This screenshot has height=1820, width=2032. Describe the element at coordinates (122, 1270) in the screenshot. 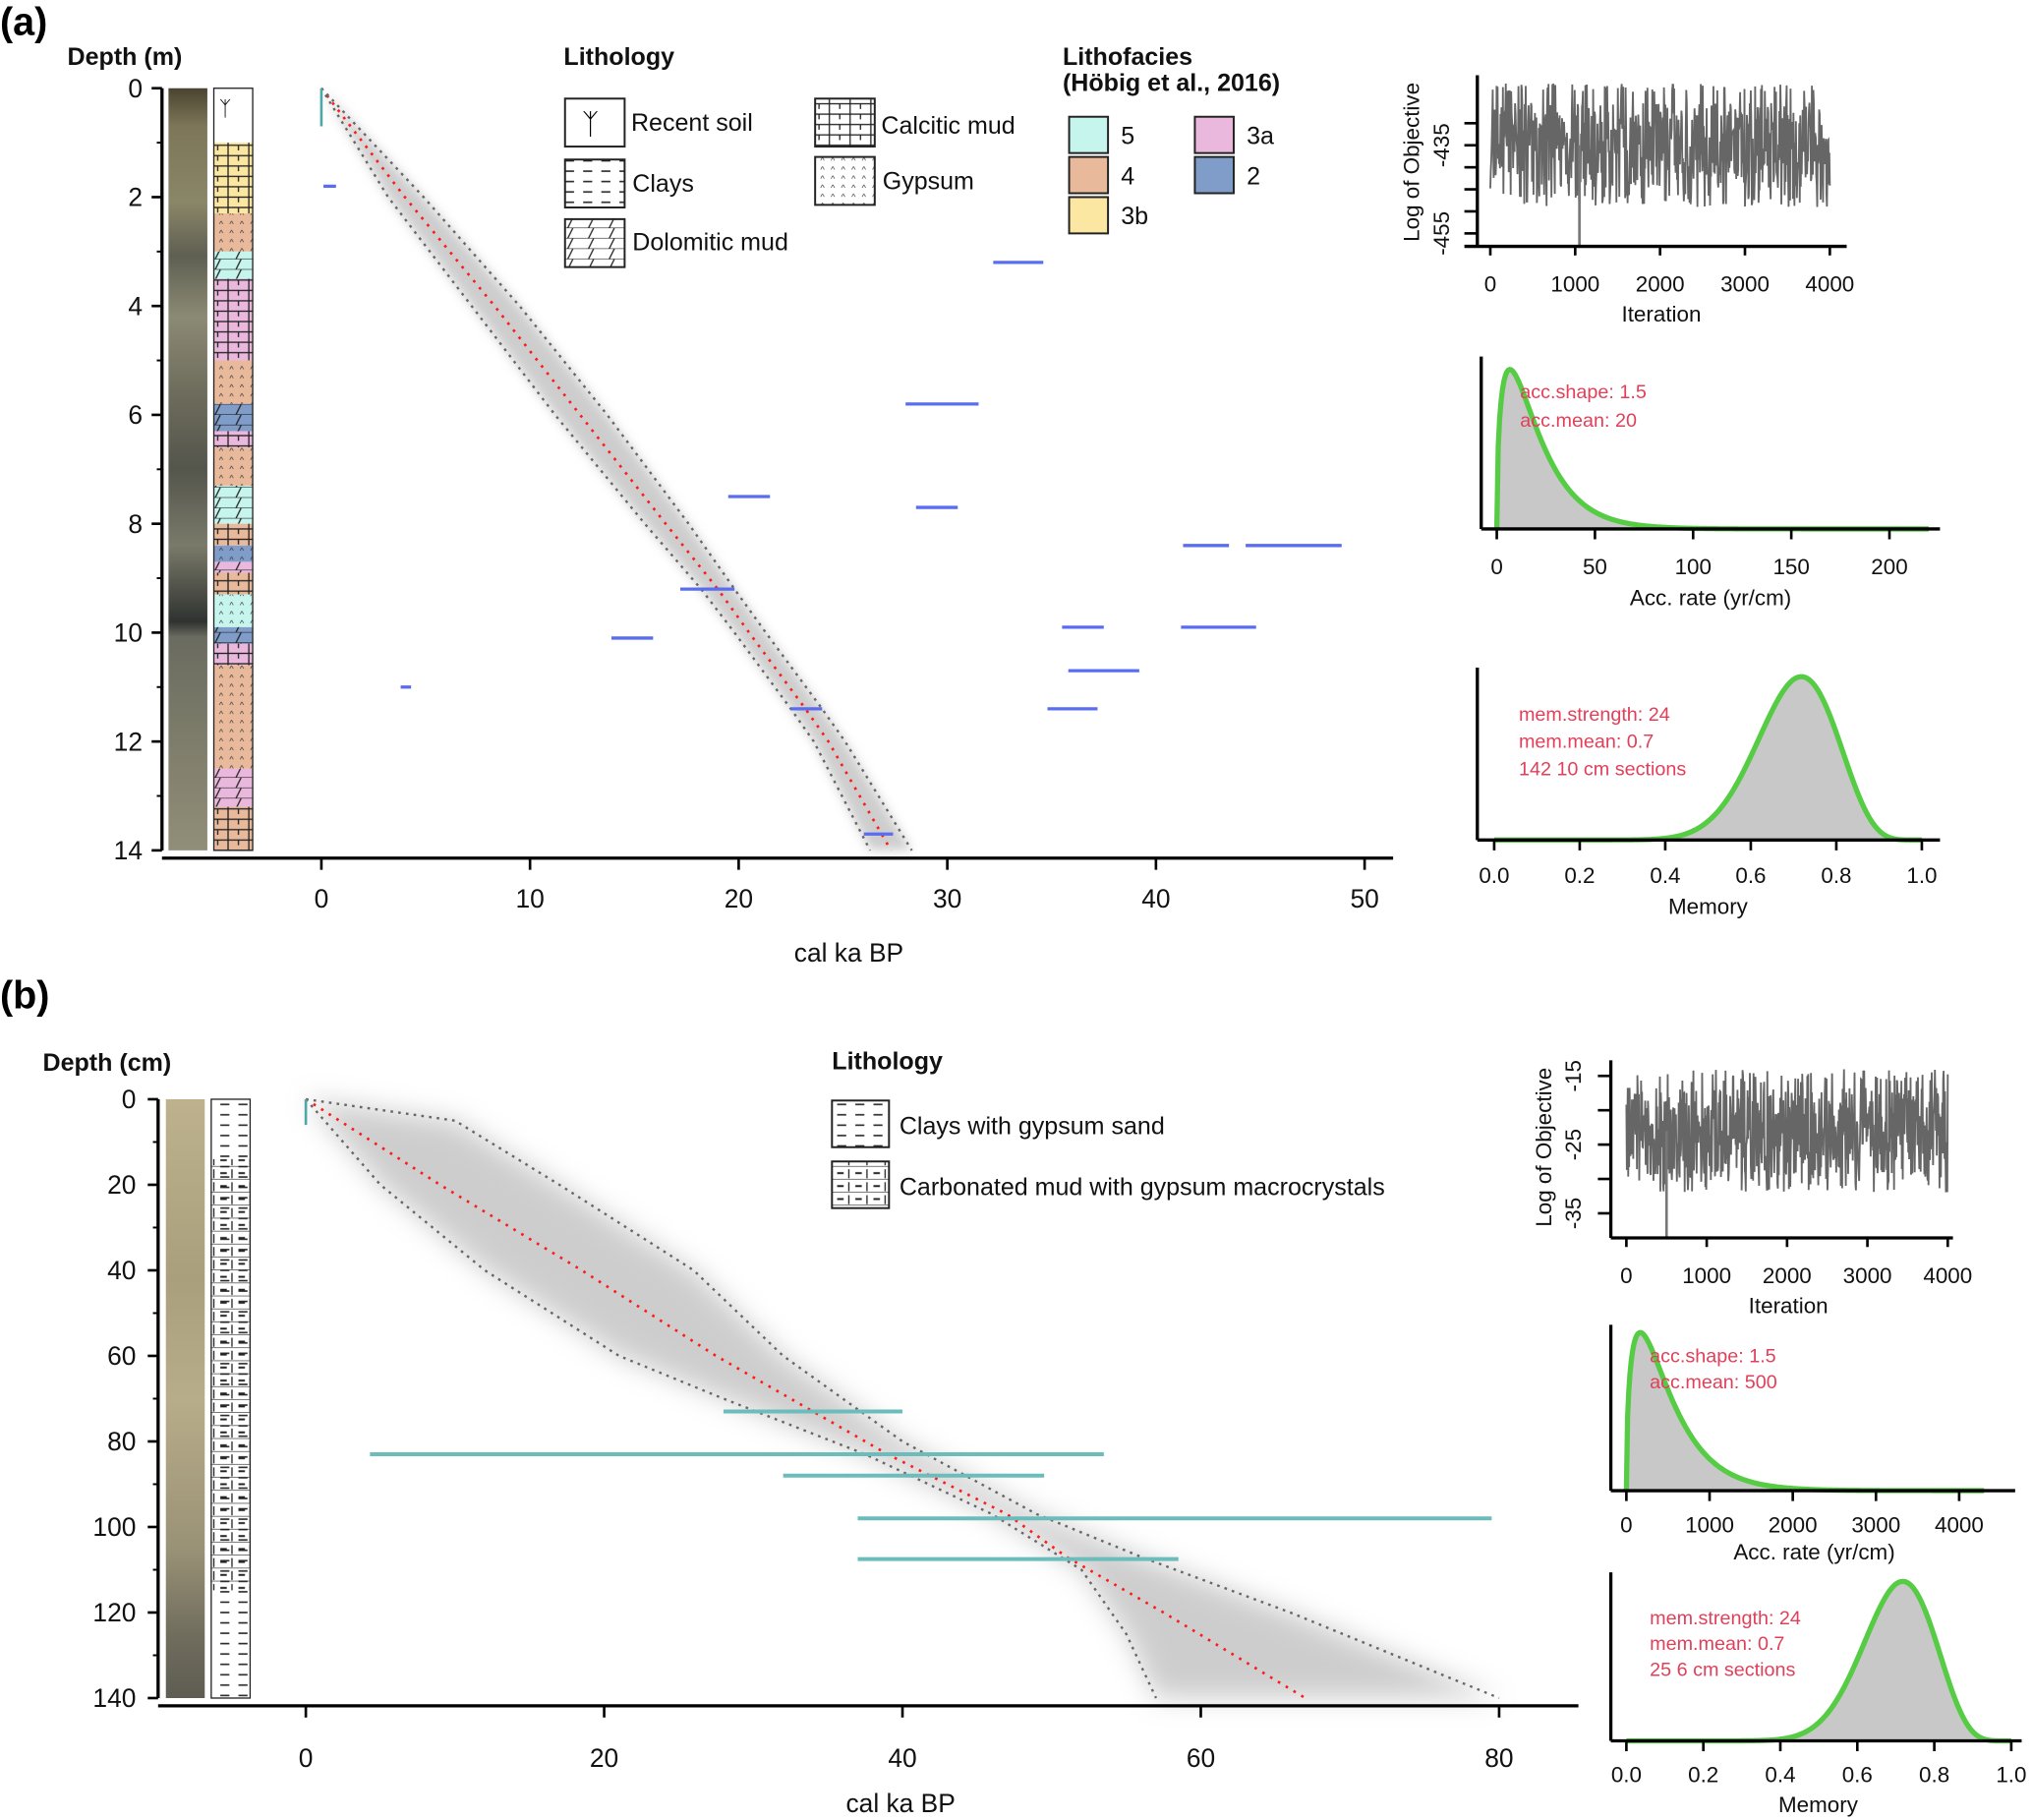

I see `y-tick-label: 40` at that location.